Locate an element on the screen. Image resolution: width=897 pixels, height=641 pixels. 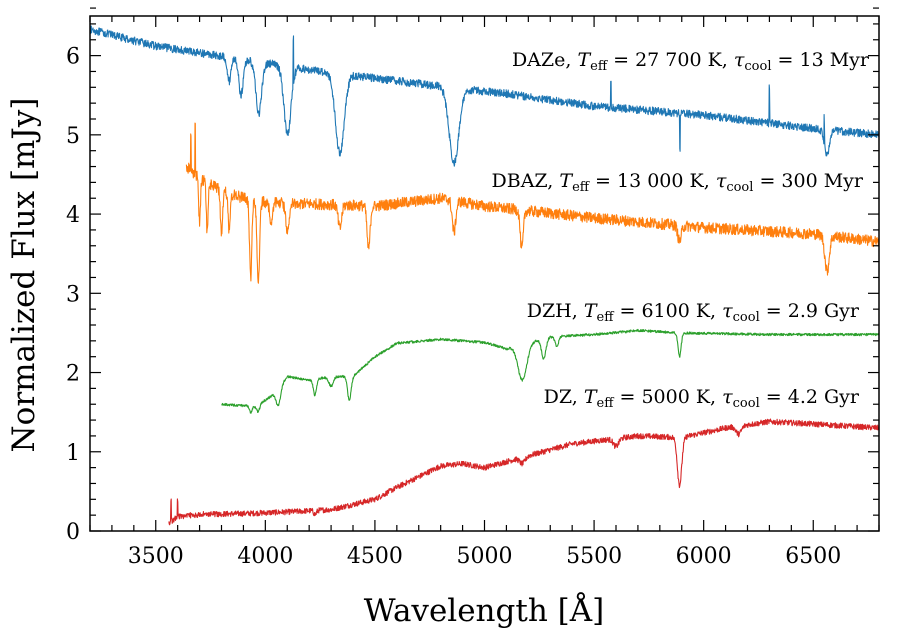
x-tick-label: 6500 is located at coordinates (813, 556).